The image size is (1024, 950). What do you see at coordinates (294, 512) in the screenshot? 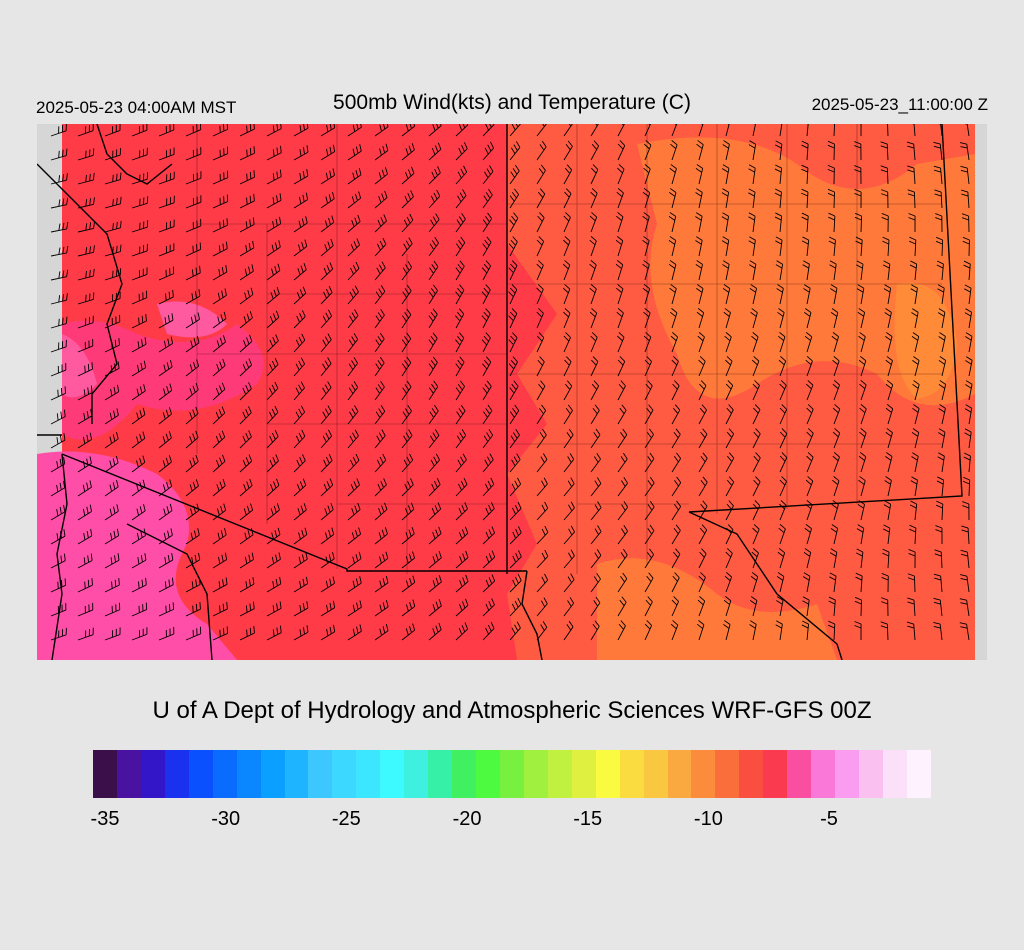
I see `state-border-az-mexico` at bounding box center [294, 512].